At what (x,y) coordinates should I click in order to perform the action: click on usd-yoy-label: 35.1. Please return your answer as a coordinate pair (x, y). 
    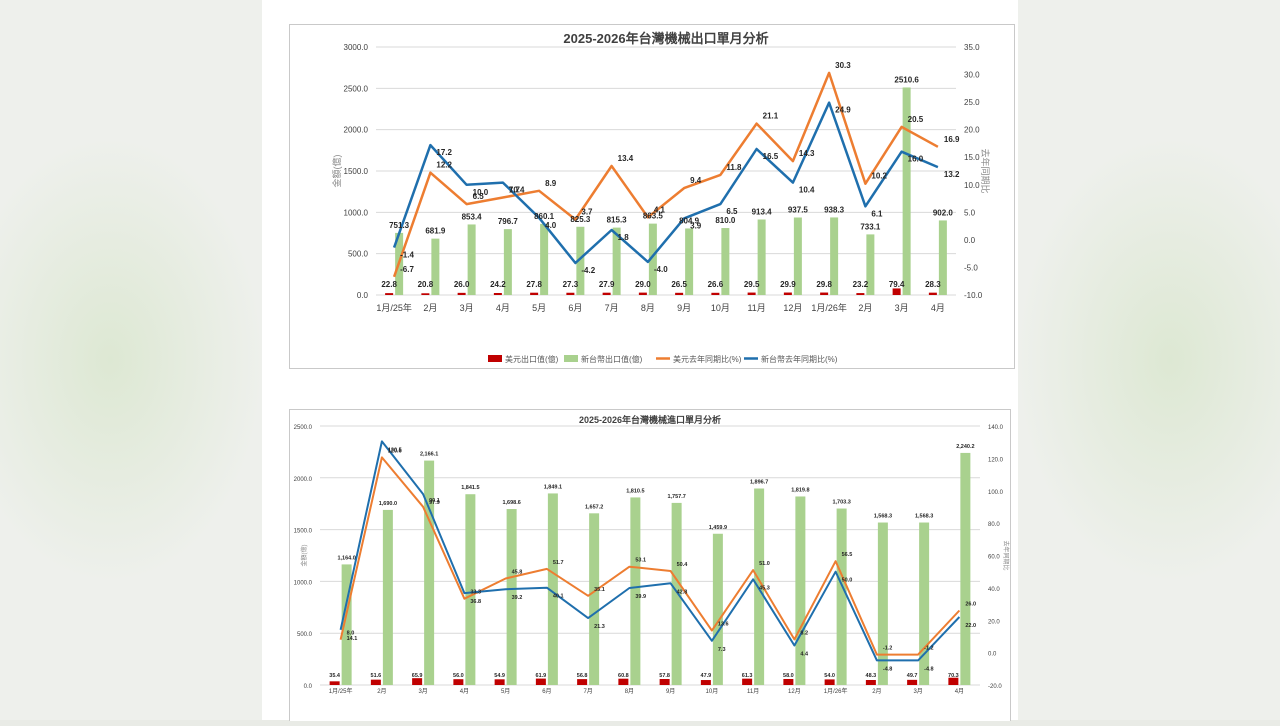
    Looking at the image, I should click on (599, 590).